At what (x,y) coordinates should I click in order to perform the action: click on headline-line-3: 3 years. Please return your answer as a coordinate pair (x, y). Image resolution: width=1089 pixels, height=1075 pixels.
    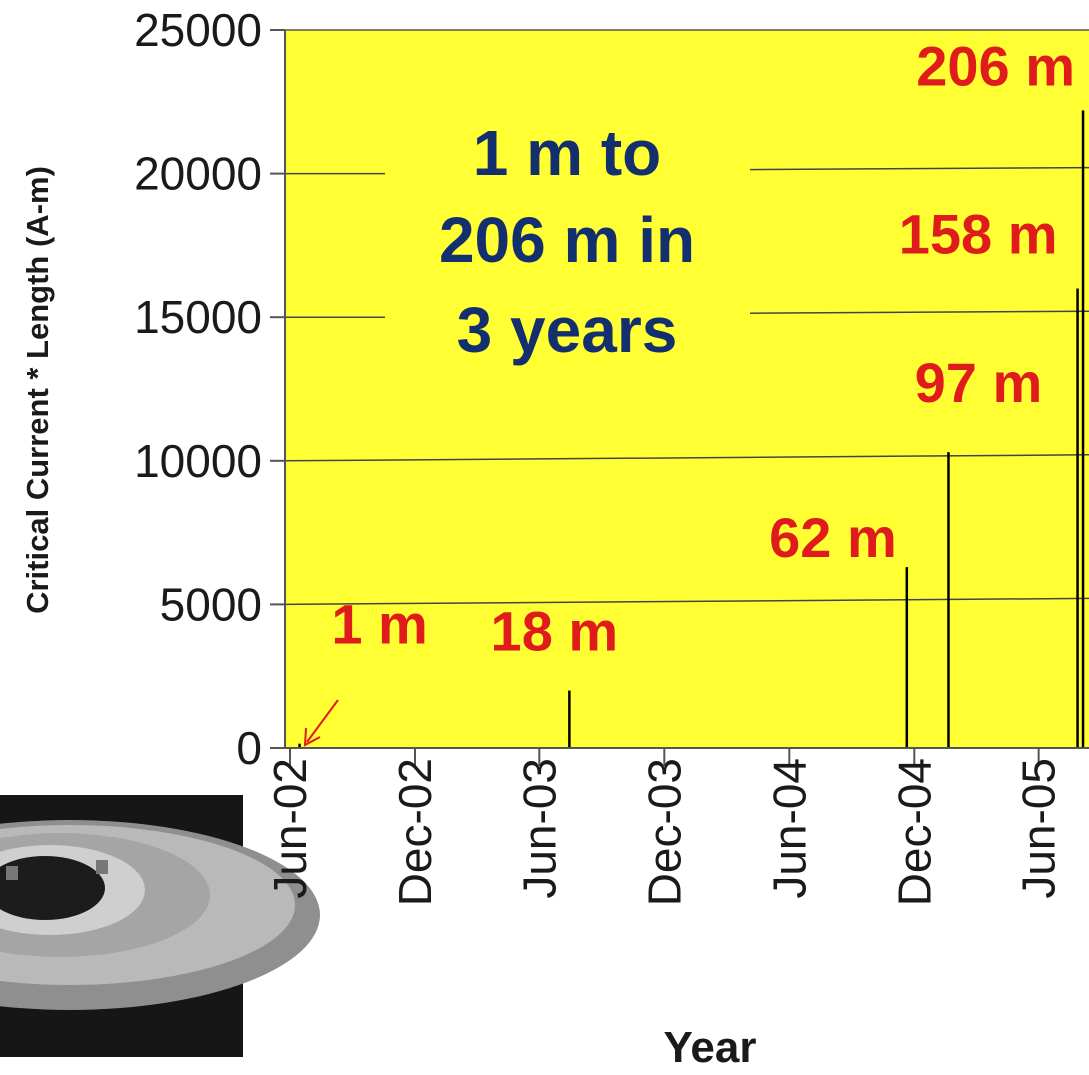
    Looking at the image, I should click on (567, 330).